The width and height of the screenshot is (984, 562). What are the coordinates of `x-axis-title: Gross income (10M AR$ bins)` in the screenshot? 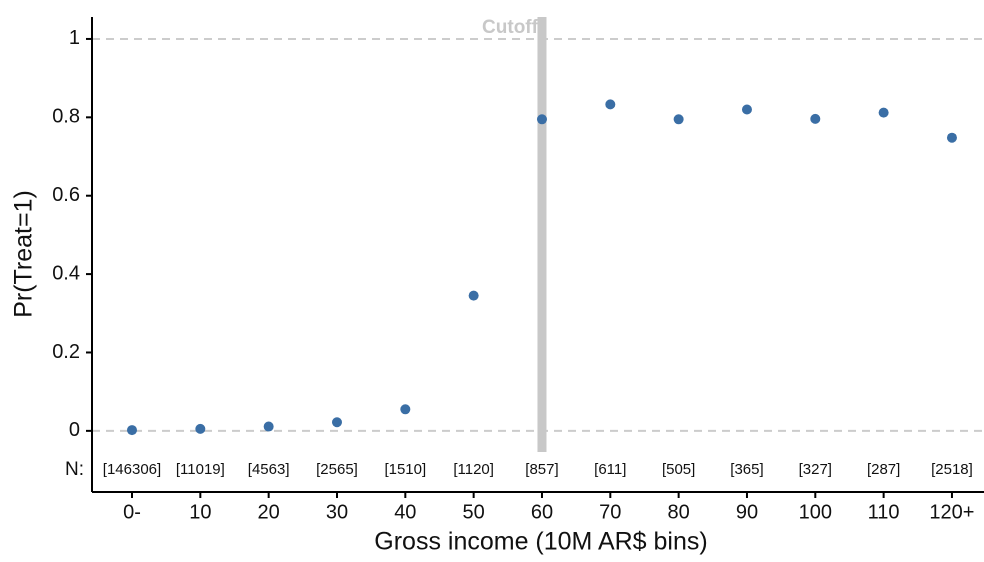 It's located at (540, 542).